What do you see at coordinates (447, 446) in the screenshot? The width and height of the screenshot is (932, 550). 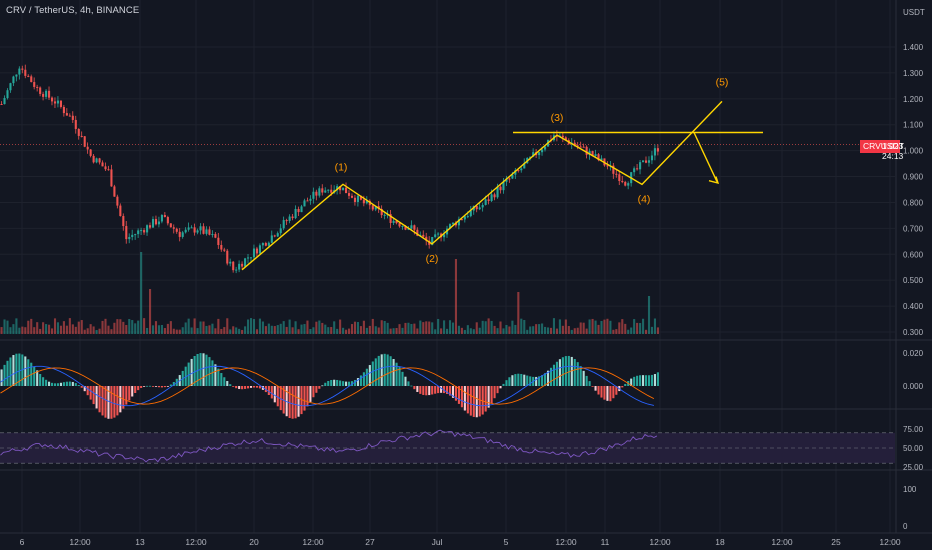 I see `rsi-pane` at bounding box center [447, 446].